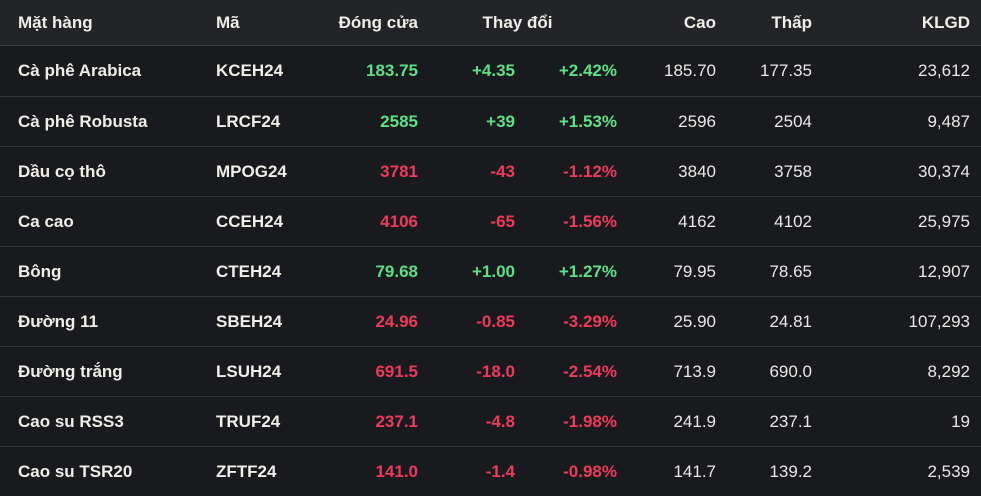 Image resolution: width=981 pixels, height=496 pixels. Describe the element at coordinates (248, 121) in the screenshot. I see `ticker-code: LRCF24` at that location.